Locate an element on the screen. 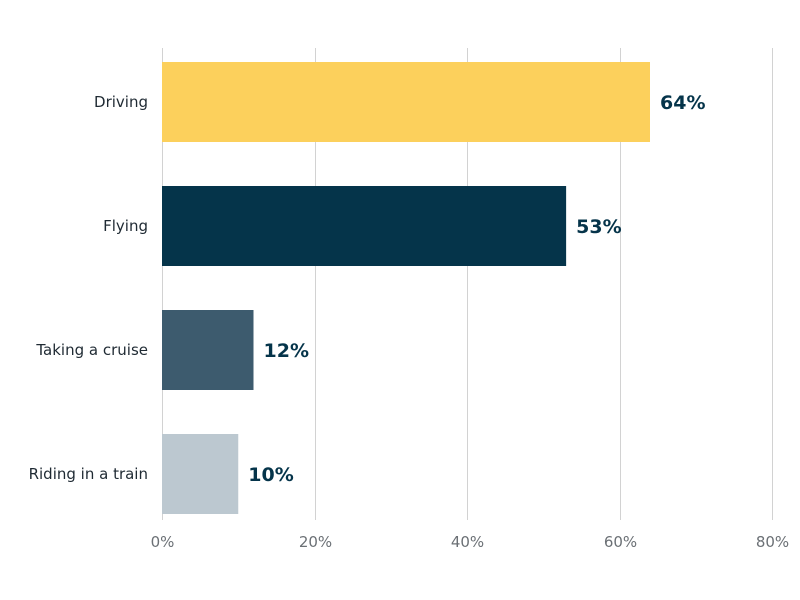  category-label: Driving is located at coordinates (121, 102).